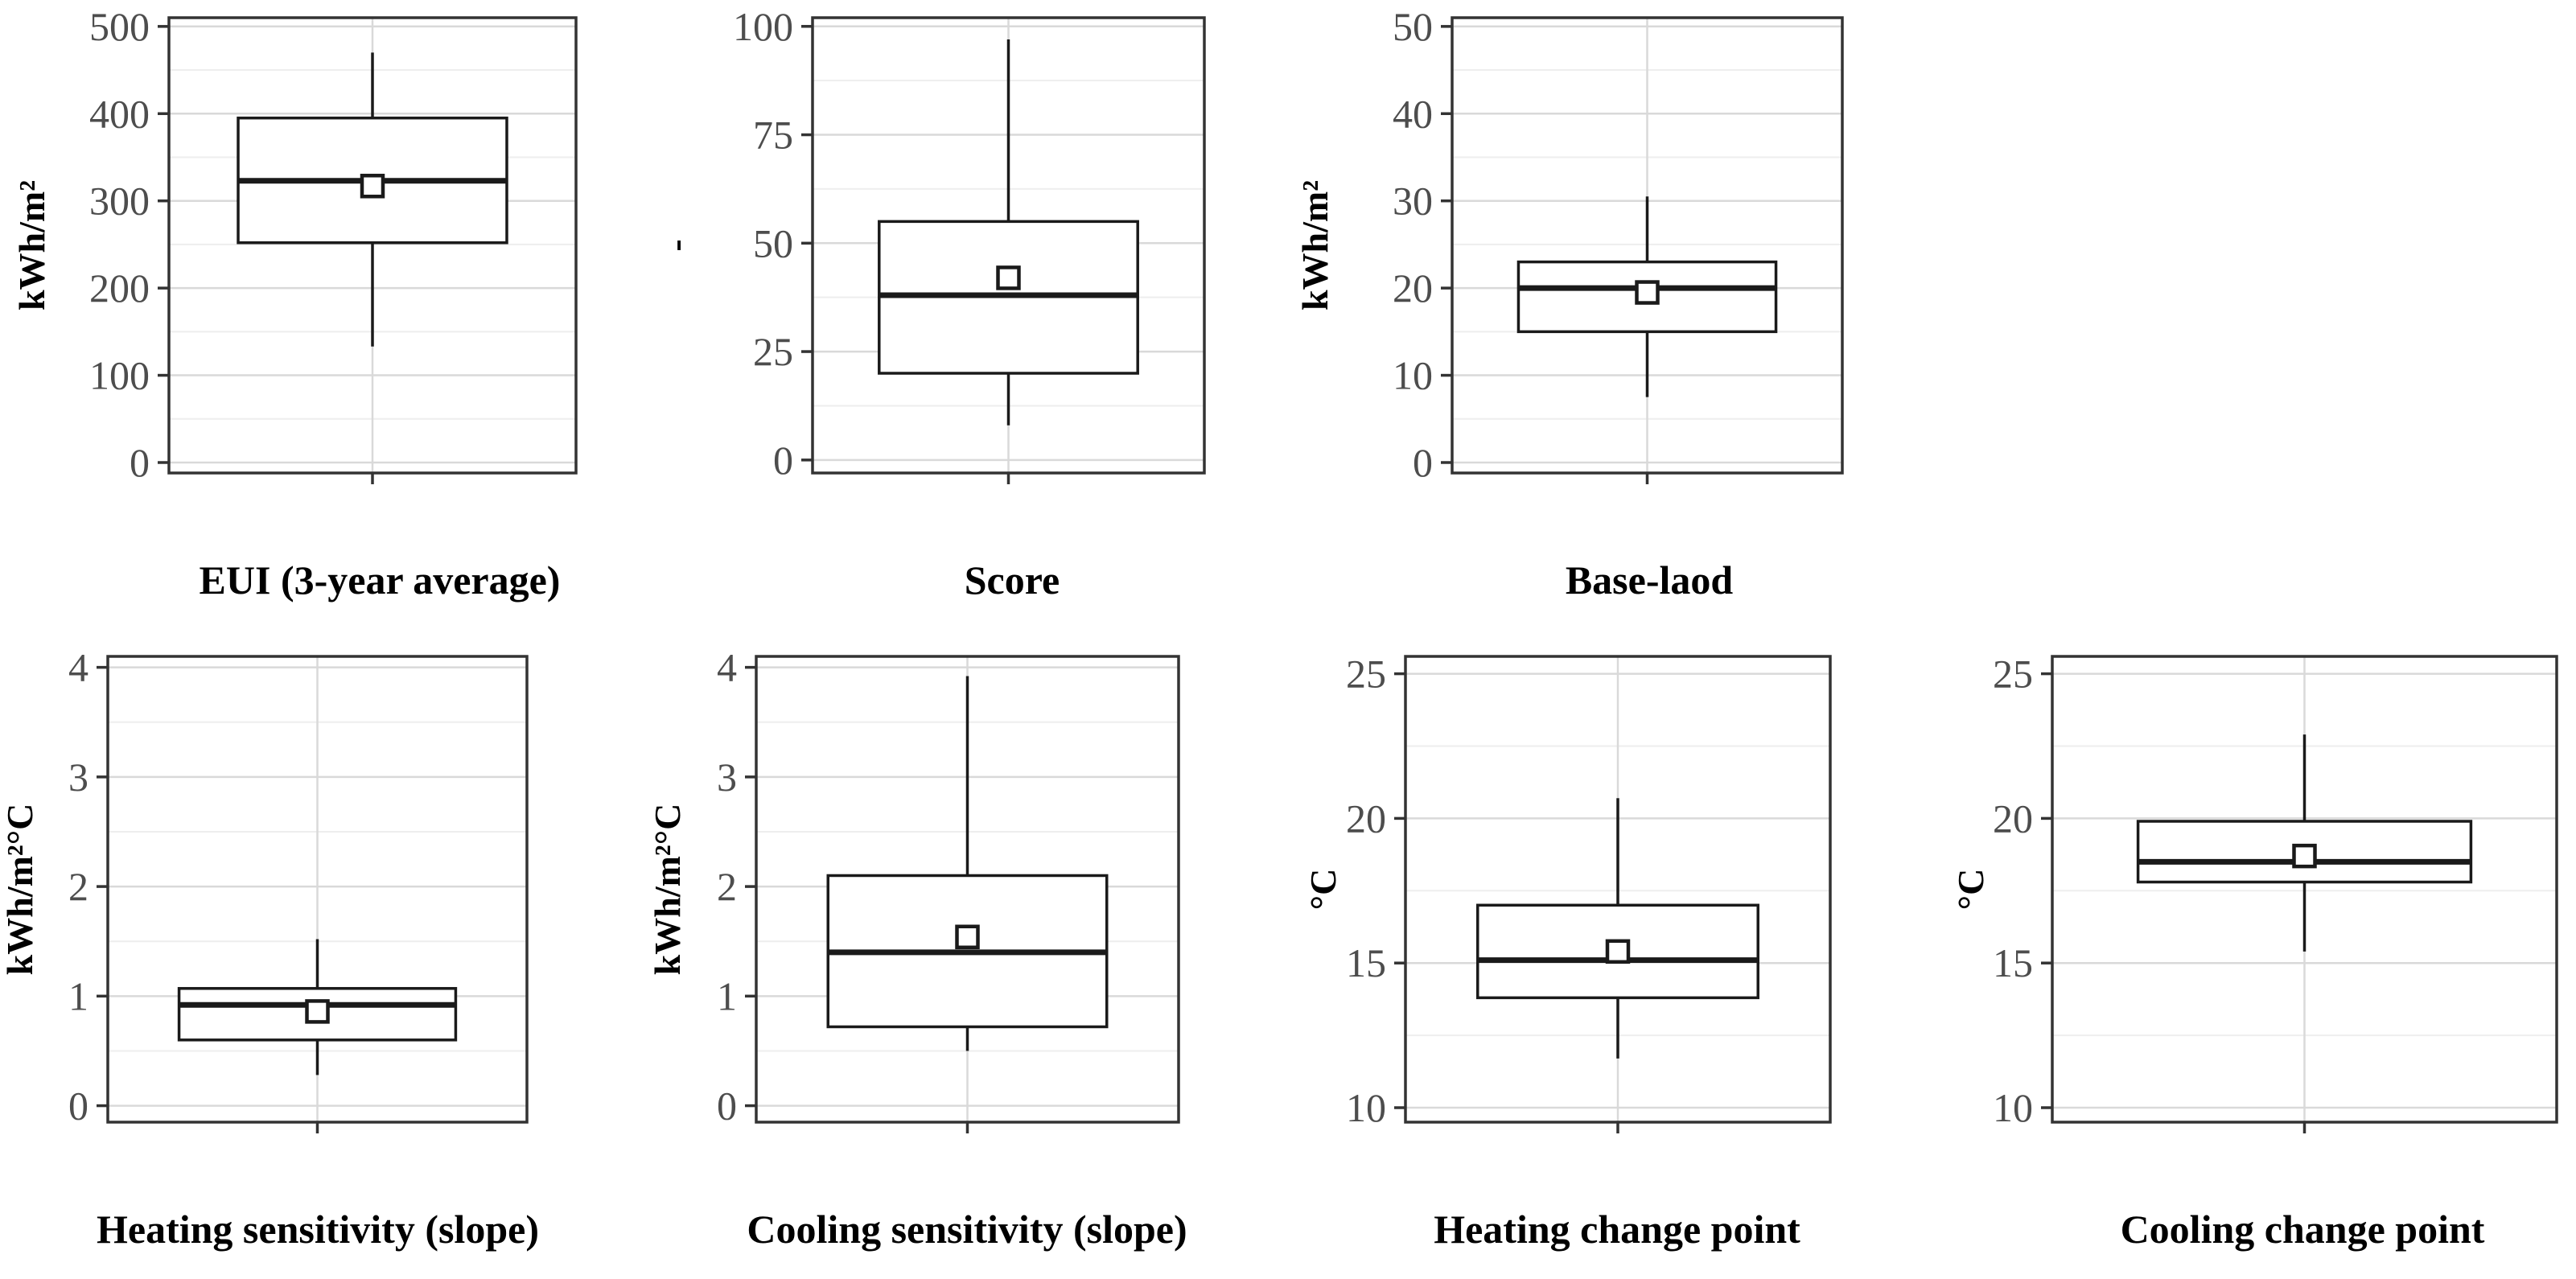  What do you see at coordinates (1413, 202) in the screenshot?
I see `y-tick-label: 30` at bounding box center [1413, 202].